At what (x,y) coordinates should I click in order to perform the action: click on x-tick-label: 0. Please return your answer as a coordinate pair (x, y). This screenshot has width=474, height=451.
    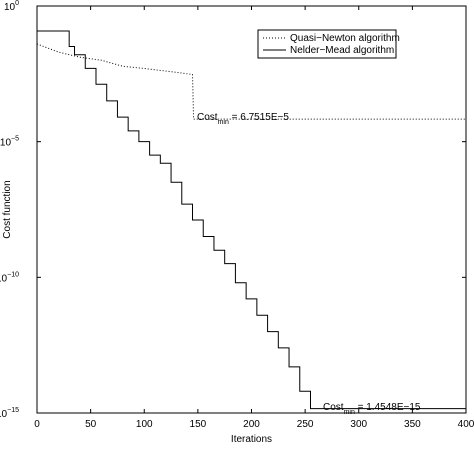
    Looking at the image, I should click on (37, 424).